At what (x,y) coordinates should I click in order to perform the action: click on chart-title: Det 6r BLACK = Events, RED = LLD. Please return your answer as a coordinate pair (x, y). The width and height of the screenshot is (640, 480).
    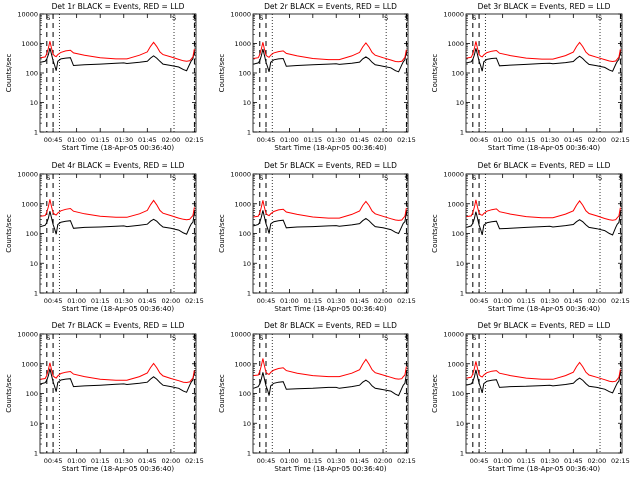
    Looking at the image, I should click on (544, 165).